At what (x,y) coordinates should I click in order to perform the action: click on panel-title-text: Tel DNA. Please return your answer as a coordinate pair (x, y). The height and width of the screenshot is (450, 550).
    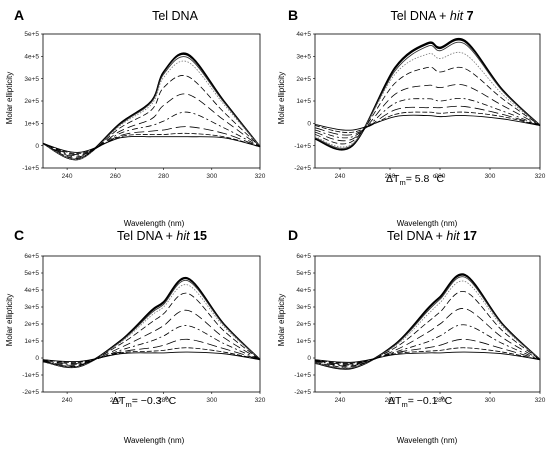
    Looking at the image, I should click on (175, 16).